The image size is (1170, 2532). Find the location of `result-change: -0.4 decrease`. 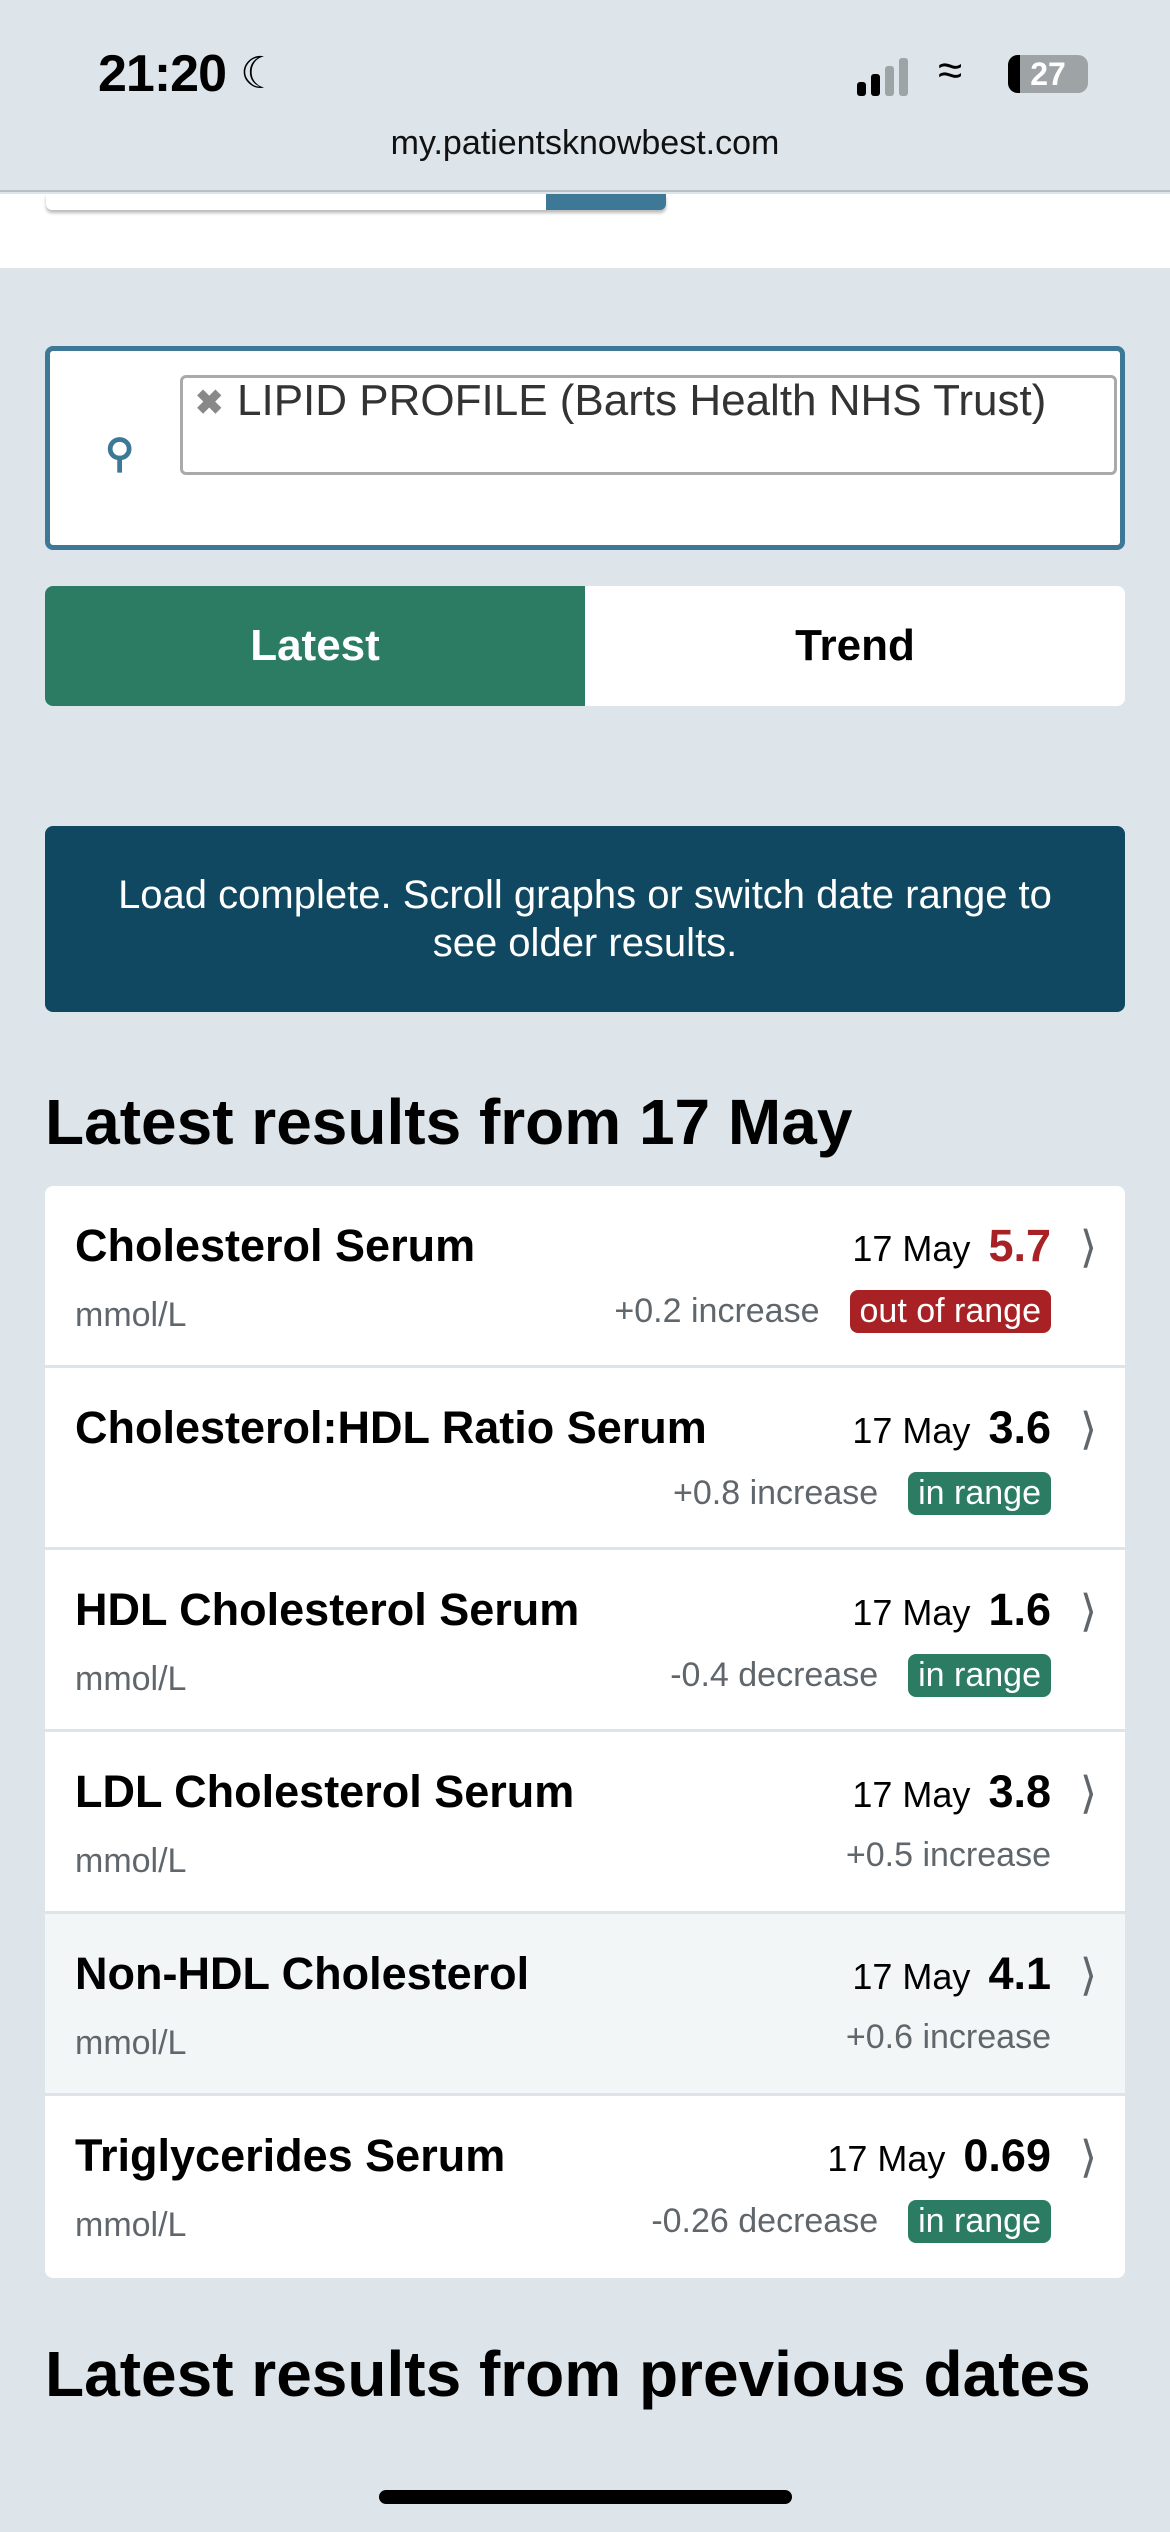

result-change: -0.4 decrease is located at coordinates (774, 1675).